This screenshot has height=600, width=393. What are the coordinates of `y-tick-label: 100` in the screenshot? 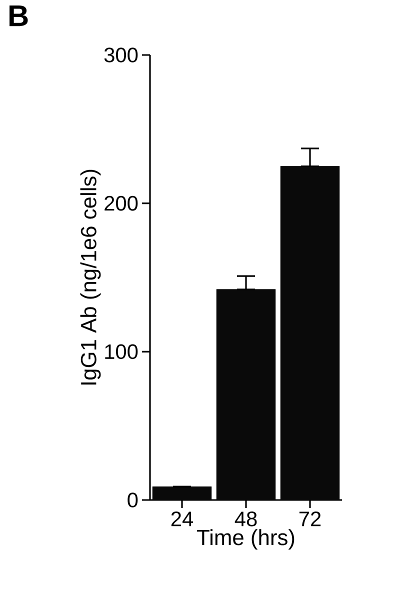 It's located at (121, 352).